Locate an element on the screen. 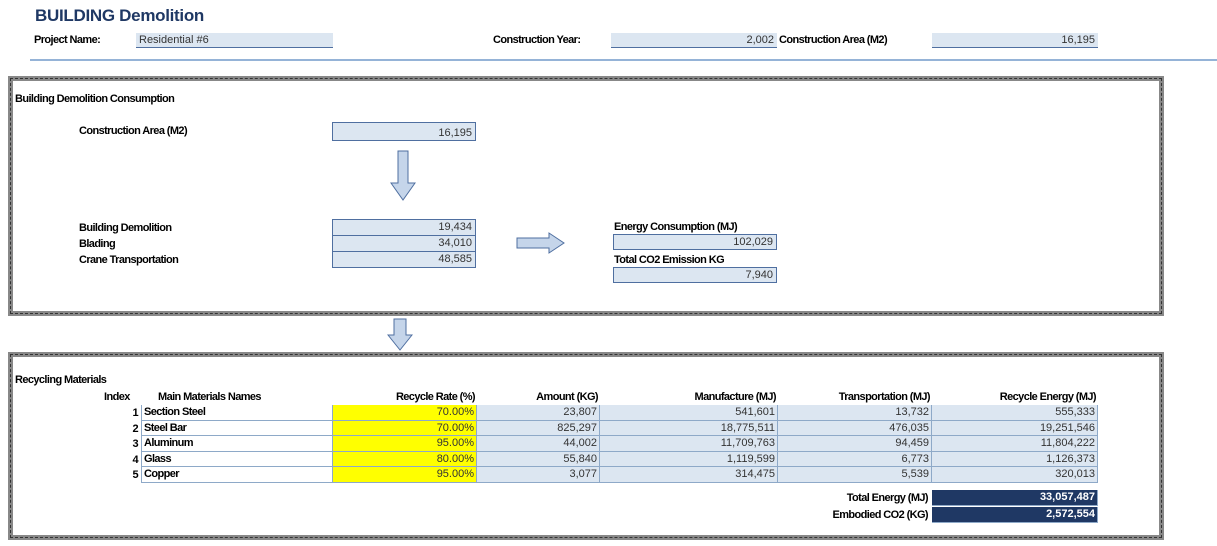  cell: Section Steel is located at coordinates (237, 413).